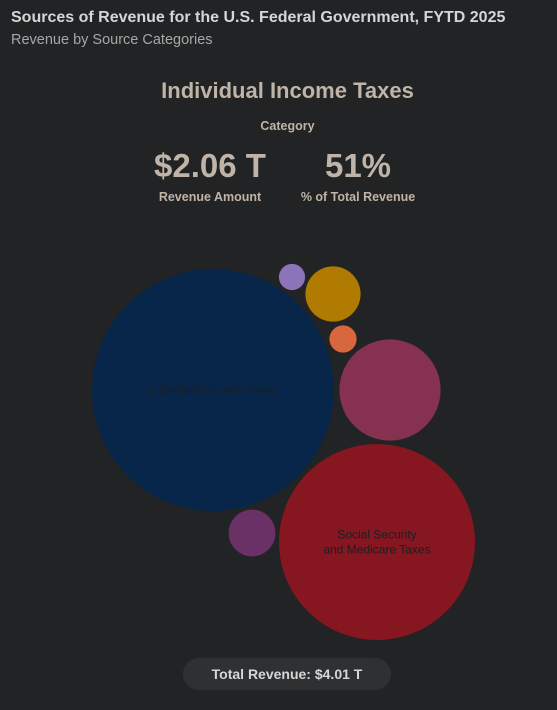  I want to click on percent-total-value: 51%, so click(358, 165).